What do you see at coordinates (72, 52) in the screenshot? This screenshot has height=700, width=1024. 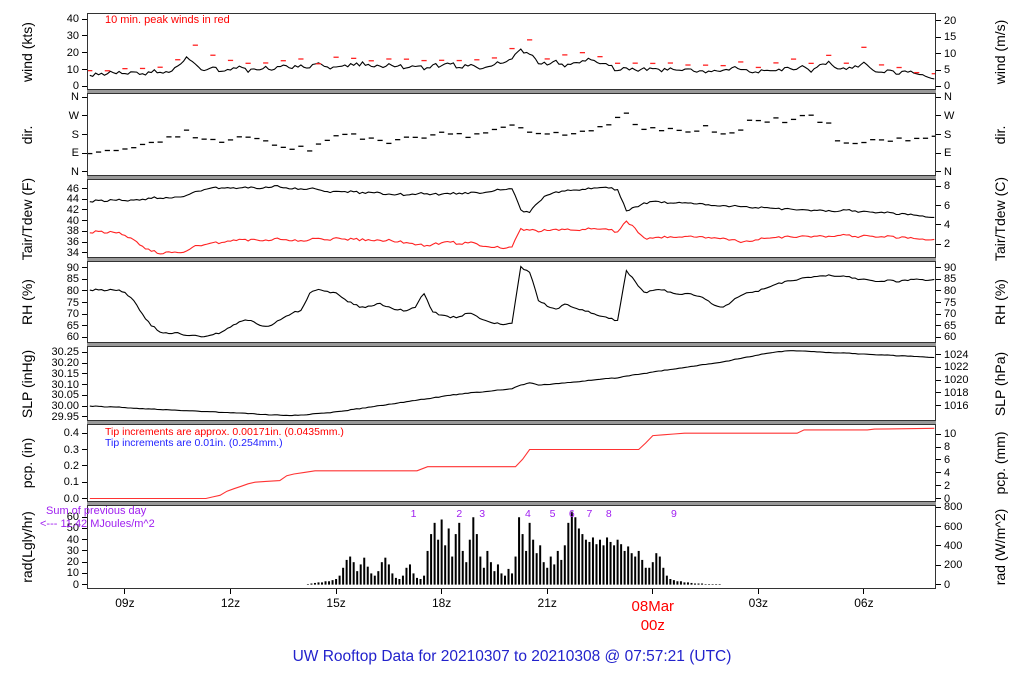 I see `wind-yticklabel-left: 20` at bounding box center [72, 52].